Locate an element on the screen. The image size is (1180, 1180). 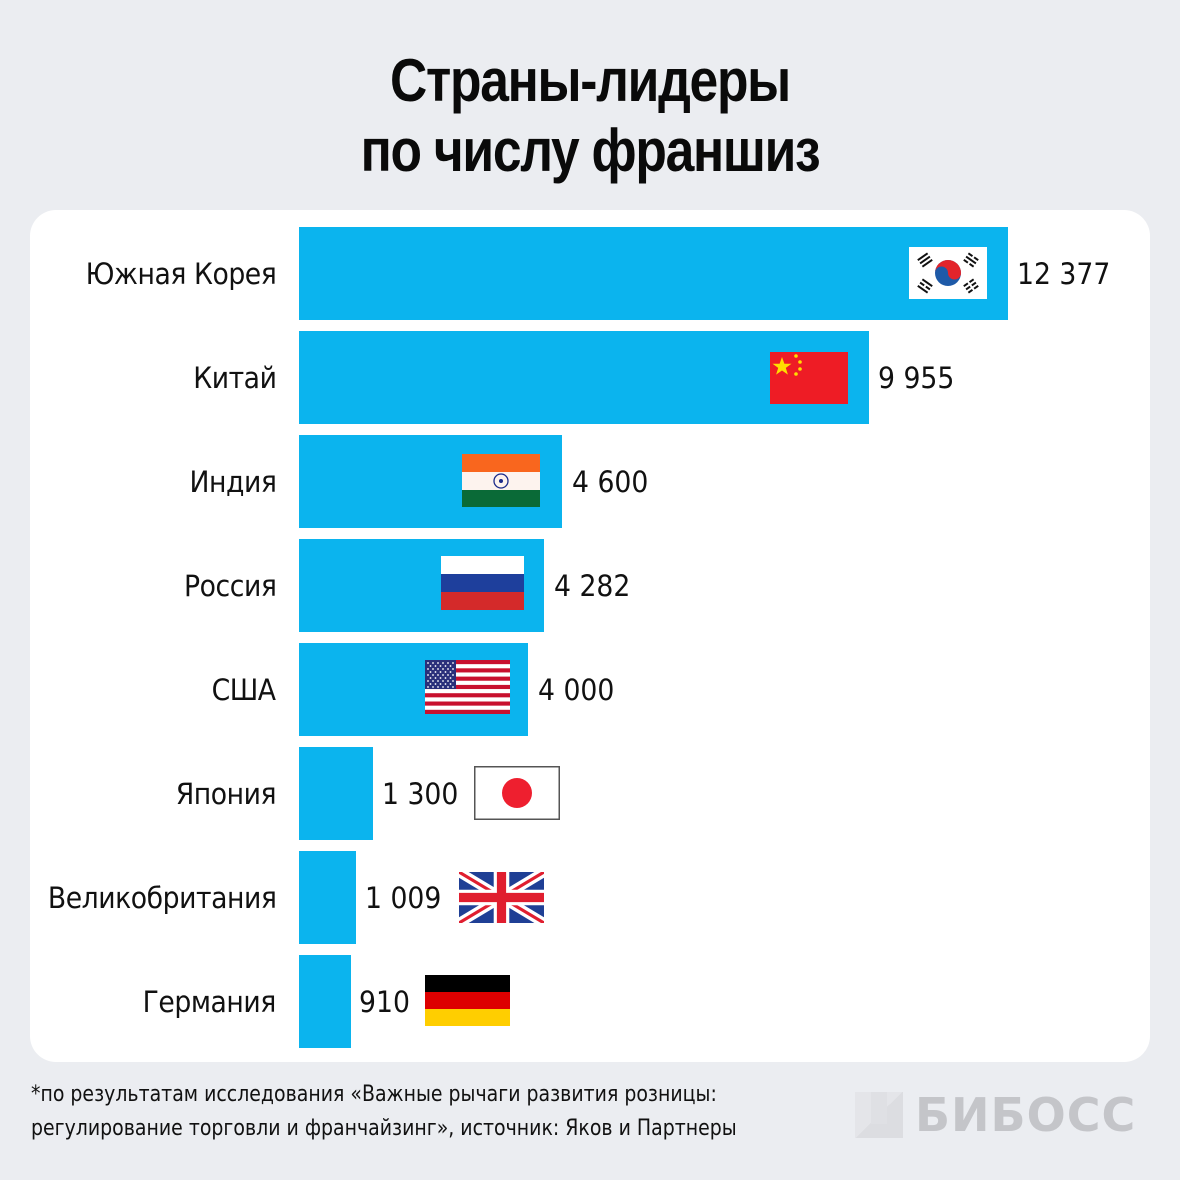
country-label: Индия is located at coordinates (232, 481).